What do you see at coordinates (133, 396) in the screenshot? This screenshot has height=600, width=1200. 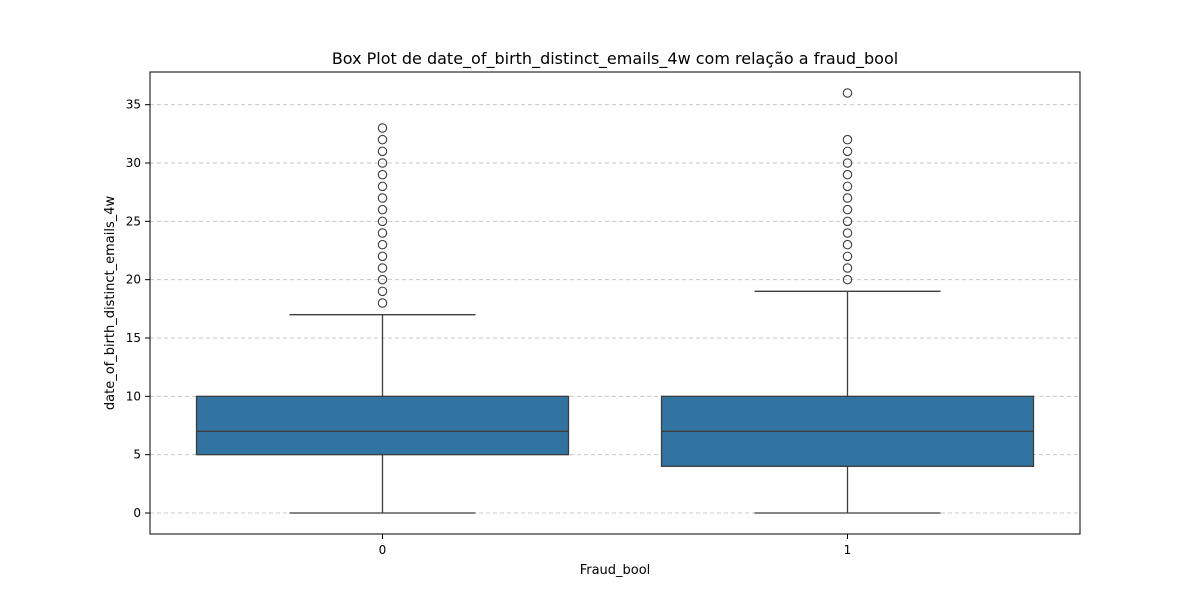 I see `y-tick-label: 10` at bounding box center [133, 396].